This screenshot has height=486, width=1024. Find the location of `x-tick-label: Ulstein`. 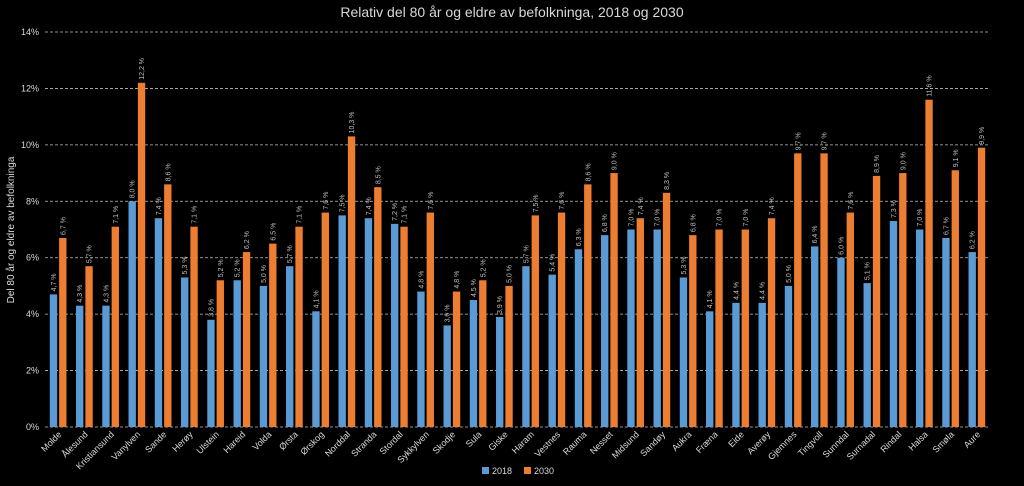

x-tick-label: Ulstein is located at coordinates (208, 442).